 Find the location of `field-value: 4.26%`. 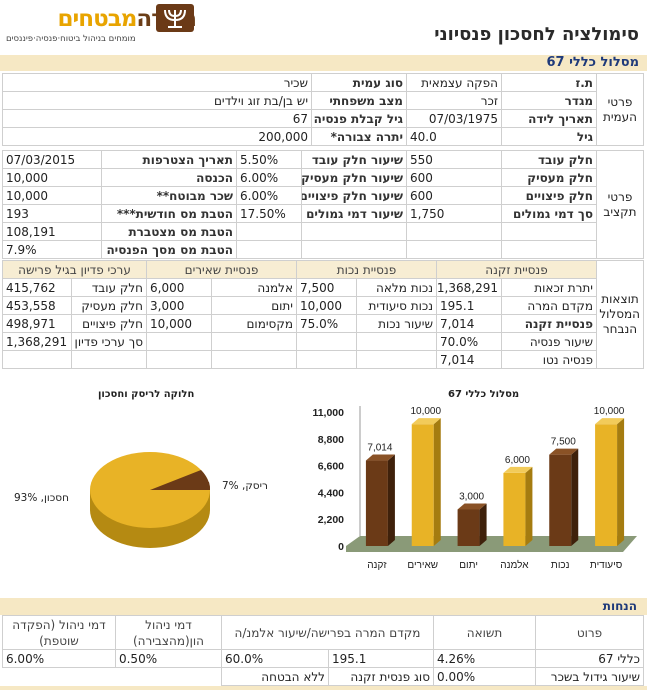

field-value: 4.26% is located at coordinates (484, 658).